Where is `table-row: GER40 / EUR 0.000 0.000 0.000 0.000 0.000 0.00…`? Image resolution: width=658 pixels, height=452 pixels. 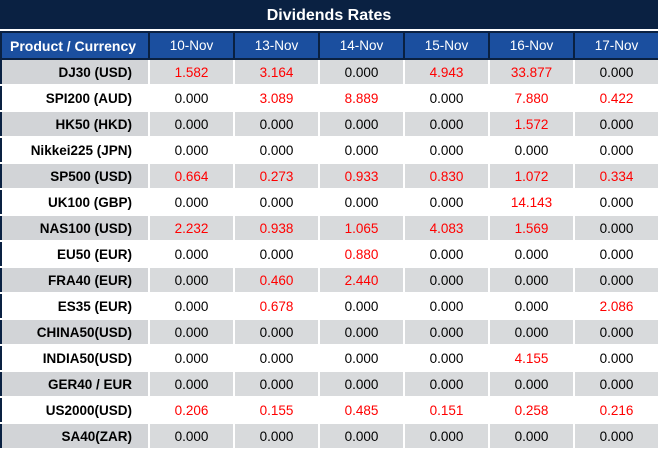
table-row: GER40 / EUR 0.000 0.000 0.000 0.000 0.000 0.00… is located at coordinates (329, 384).